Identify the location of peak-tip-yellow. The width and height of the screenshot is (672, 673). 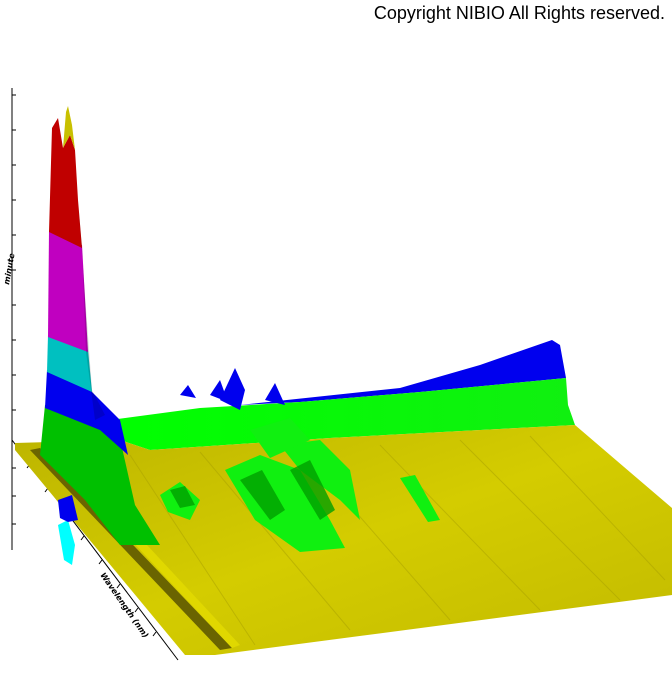
(69, 128).